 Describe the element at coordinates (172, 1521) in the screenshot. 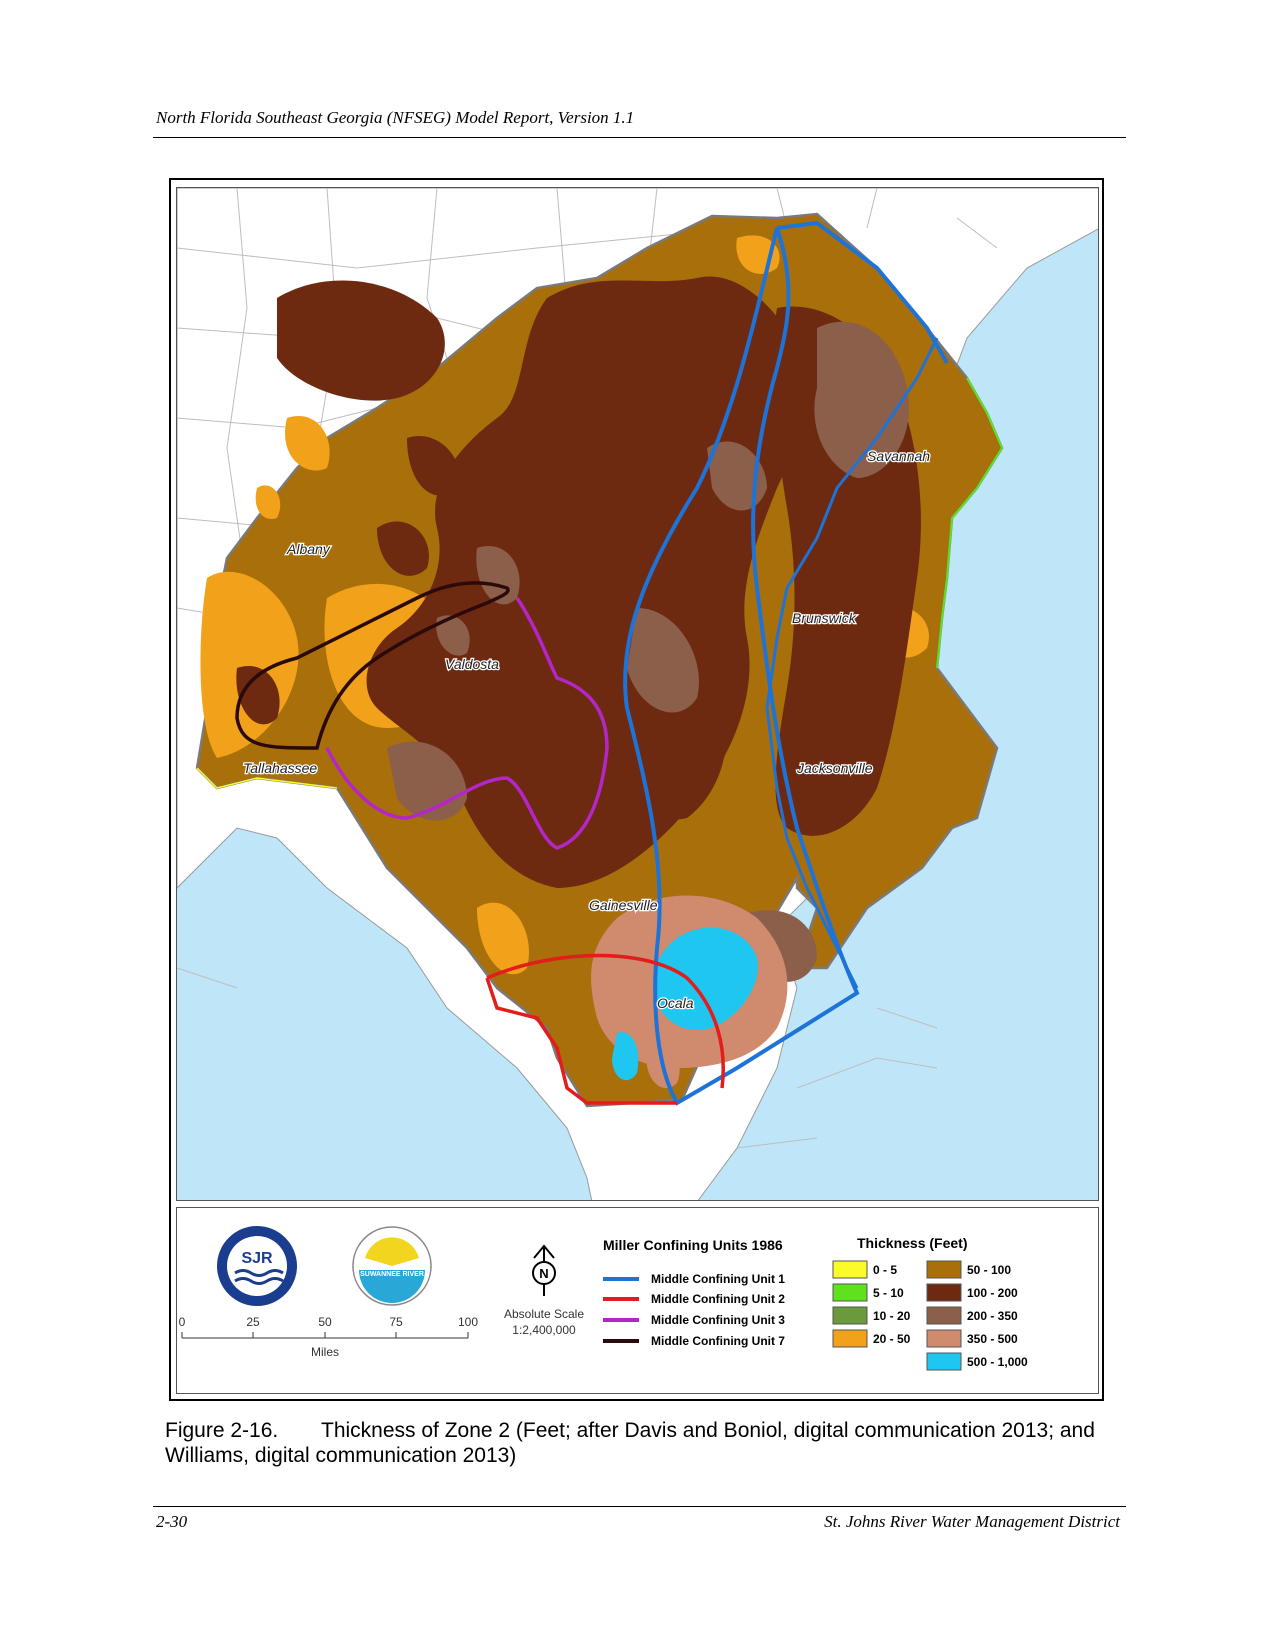

I see `page-number: 2-30` at that location.